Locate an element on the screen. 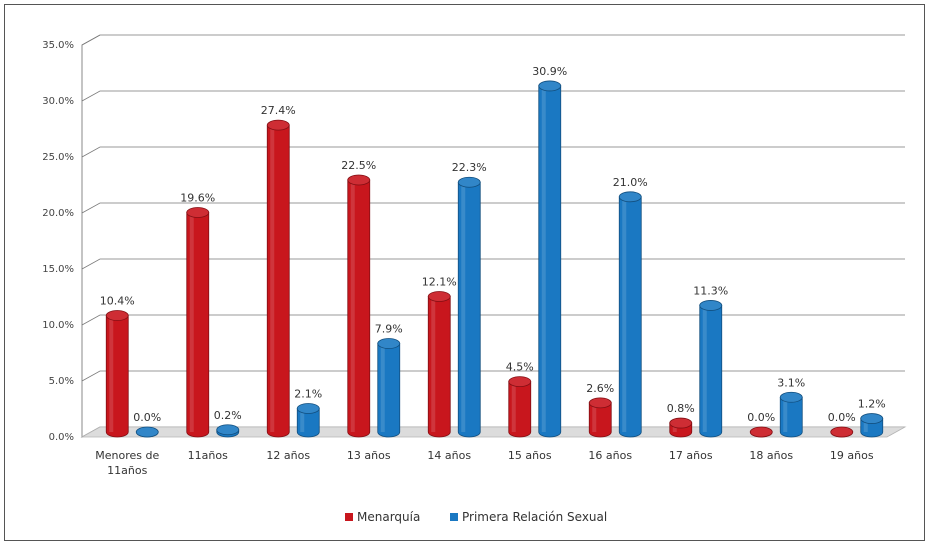 The width and height of the screenshot is (931, 547). bar-value-label: 27.4% is located at coordinates (278, 110).